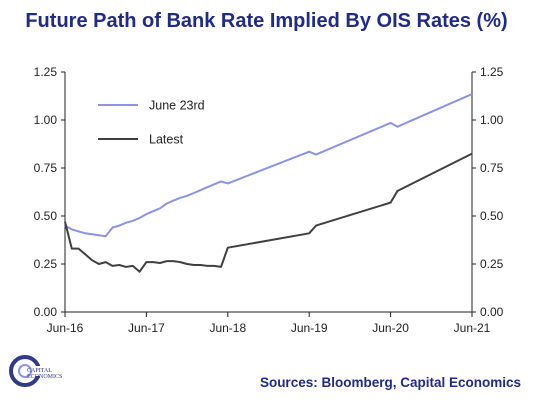 The height and width of the screenshot is (400, 533). Describe the element at coordinates (166, 140) in the screenshot. I see `legend-label: Latest` at that location.